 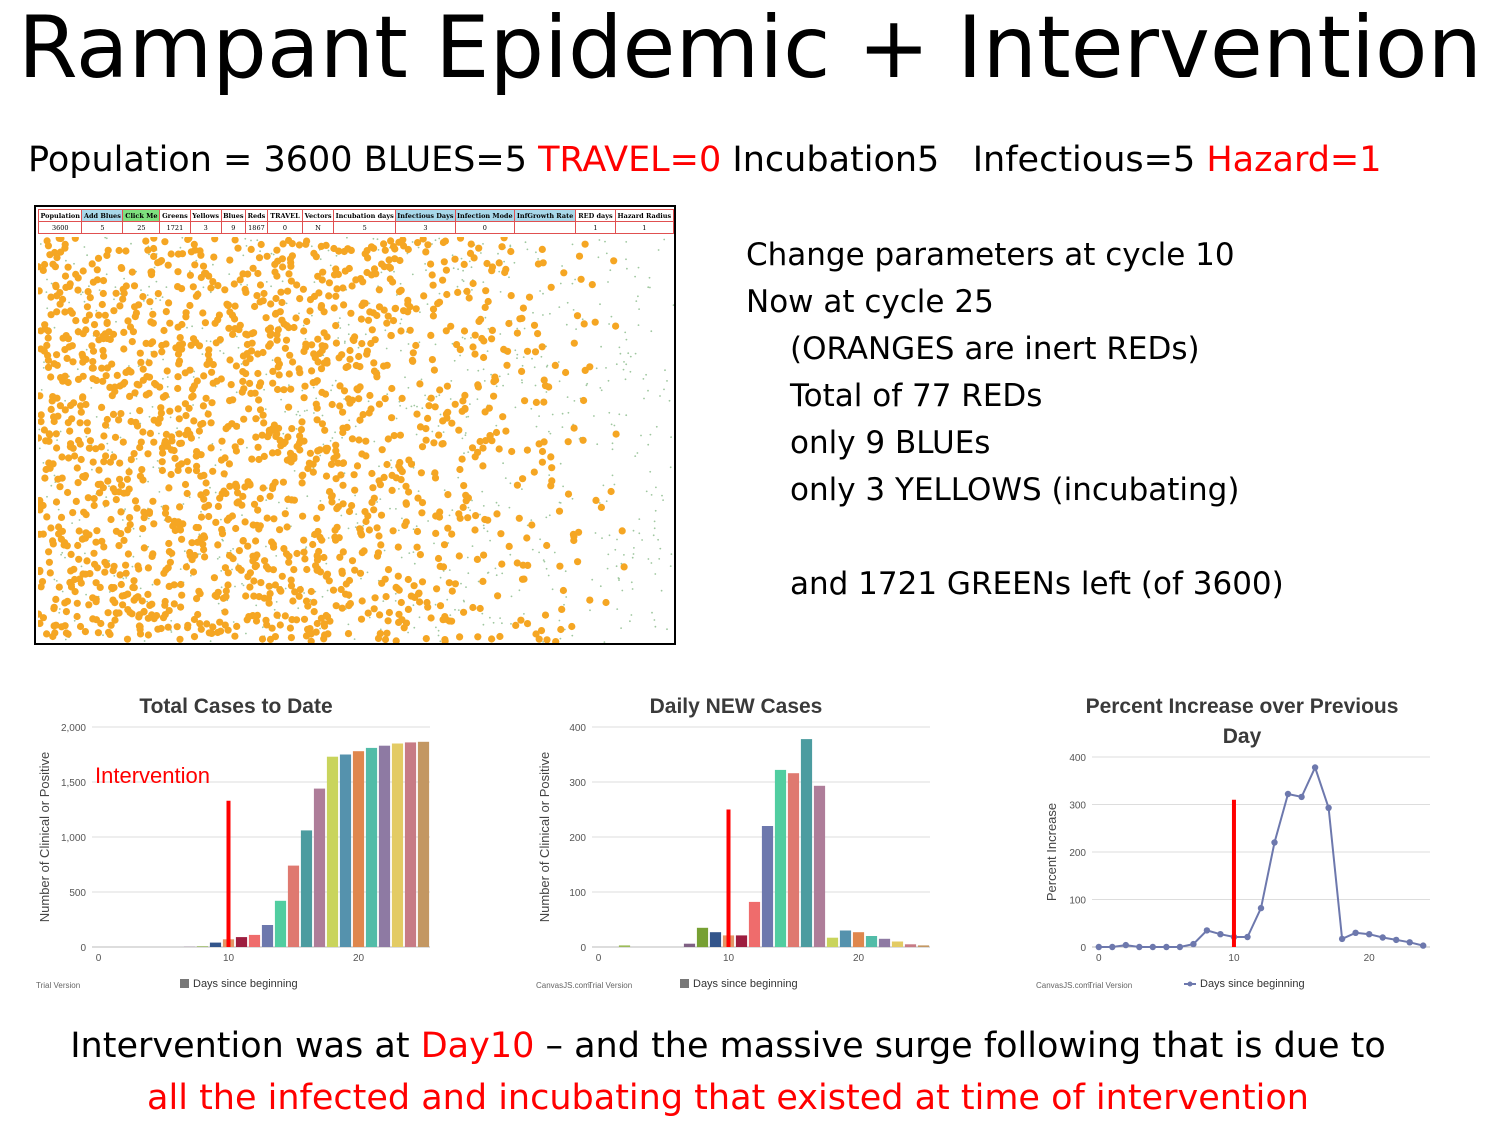 I want to click on sim-header-cell: Click Me, so click(x=141, y=216).